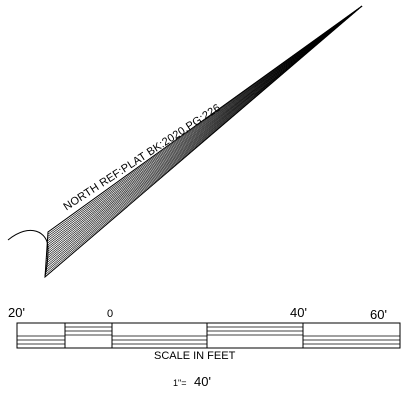  I want to click on scale-bar-frame, so click(208, 335).